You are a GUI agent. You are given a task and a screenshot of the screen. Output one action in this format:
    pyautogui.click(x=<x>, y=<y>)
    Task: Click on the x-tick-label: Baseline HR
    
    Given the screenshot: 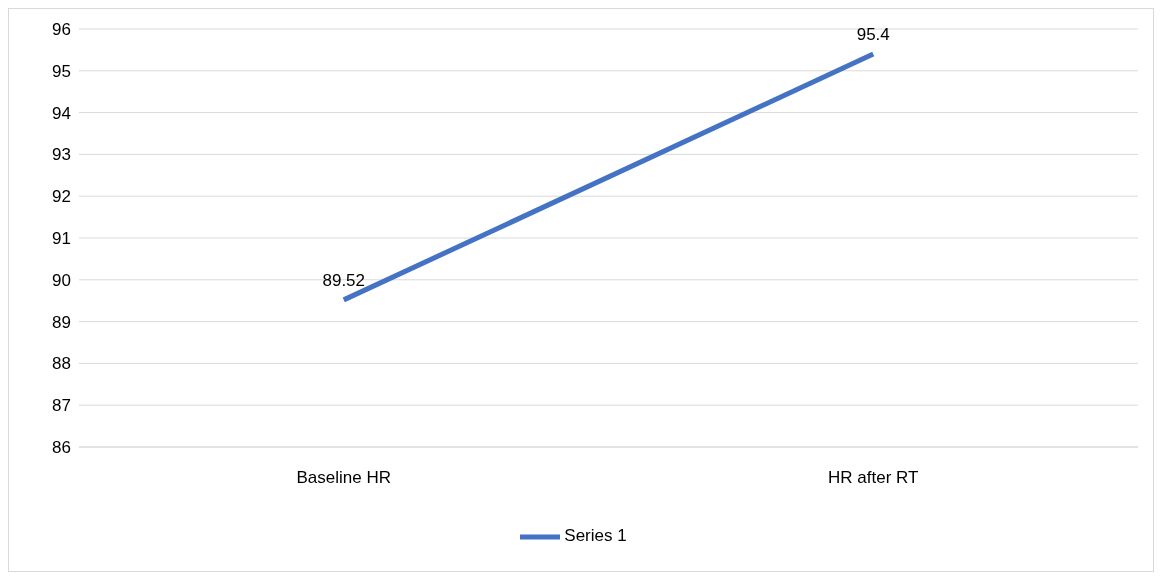 What is the action you would take?
    pyautogui.click(x=343, y=478)
    